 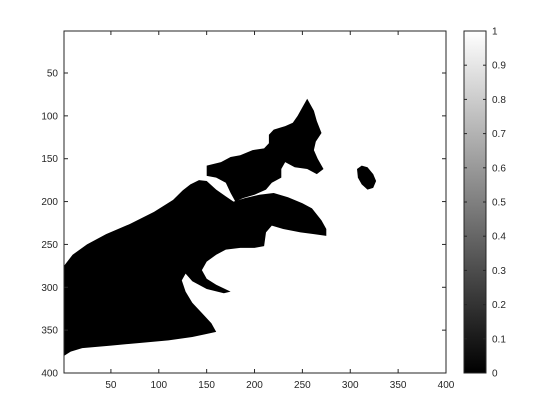 What do you see at coordinates (499, 339) in the screenshot?
I see `colorbar-tick-label: 0.1` at bounding box center [499, 339].